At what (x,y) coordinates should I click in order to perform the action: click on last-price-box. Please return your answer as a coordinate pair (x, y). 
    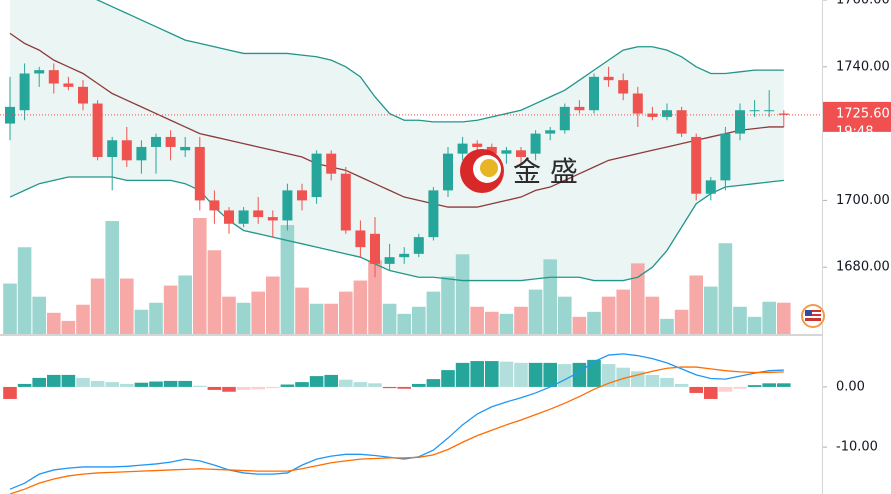
    Looking at the image, I should click on (856, 116).